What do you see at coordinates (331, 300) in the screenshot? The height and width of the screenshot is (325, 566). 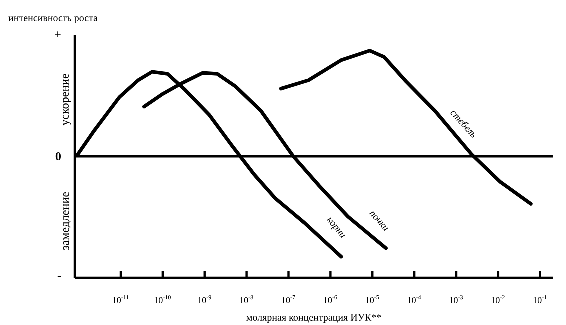 I see `x-tick-label: 10$^{-6}$` at bounding box center [331, 300].